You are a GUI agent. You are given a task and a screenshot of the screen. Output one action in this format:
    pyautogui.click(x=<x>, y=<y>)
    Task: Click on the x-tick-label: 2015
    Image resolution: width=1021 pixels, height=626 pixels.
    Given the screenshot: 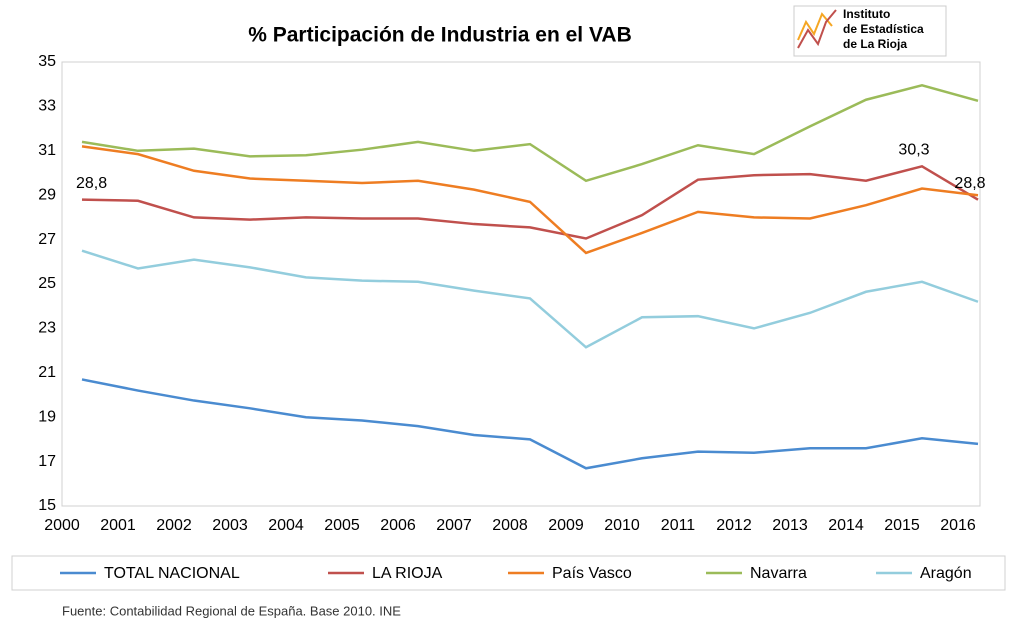 What is the action you would take?
    pyautogui.click(x=902, y=525)
    